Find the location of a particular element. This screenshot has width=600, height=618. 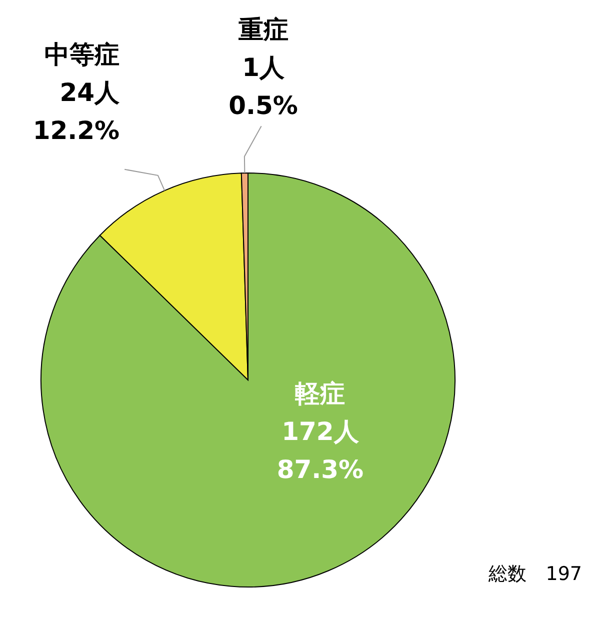

data-label: 172人 87.3% is located at coordinates (320, 450).